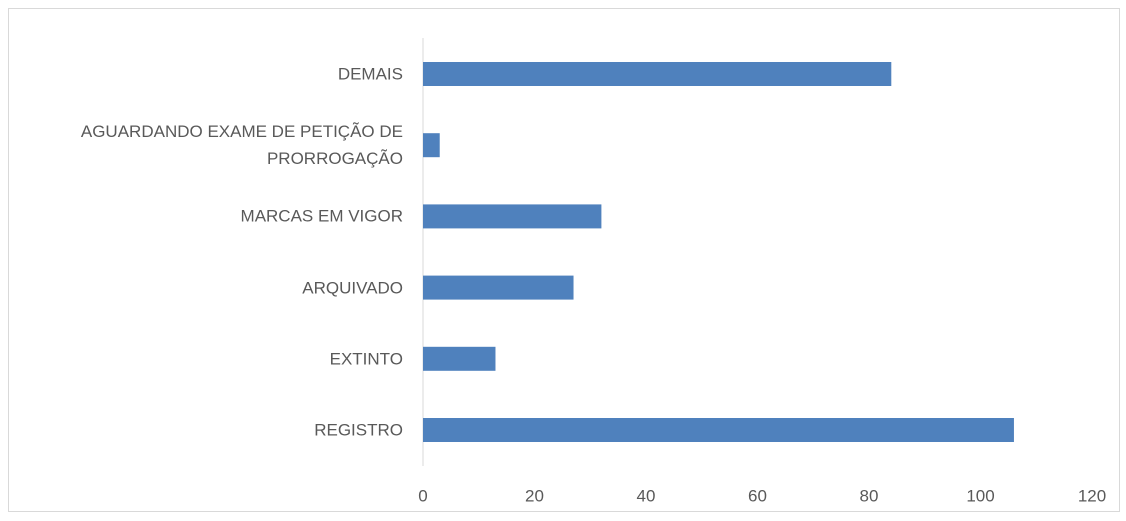  Describe the element at coordinates (869, 495) in the screenshot. I see `x-tick-label: 80` at that location.